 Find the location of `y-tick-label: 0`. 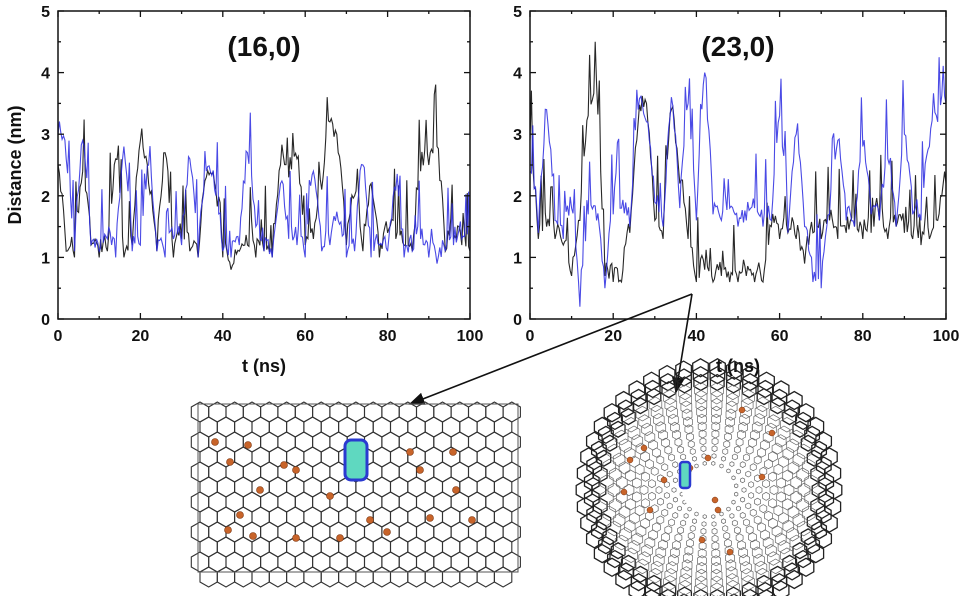

y-tick-label: 0 is located at coordinates (517, 320).